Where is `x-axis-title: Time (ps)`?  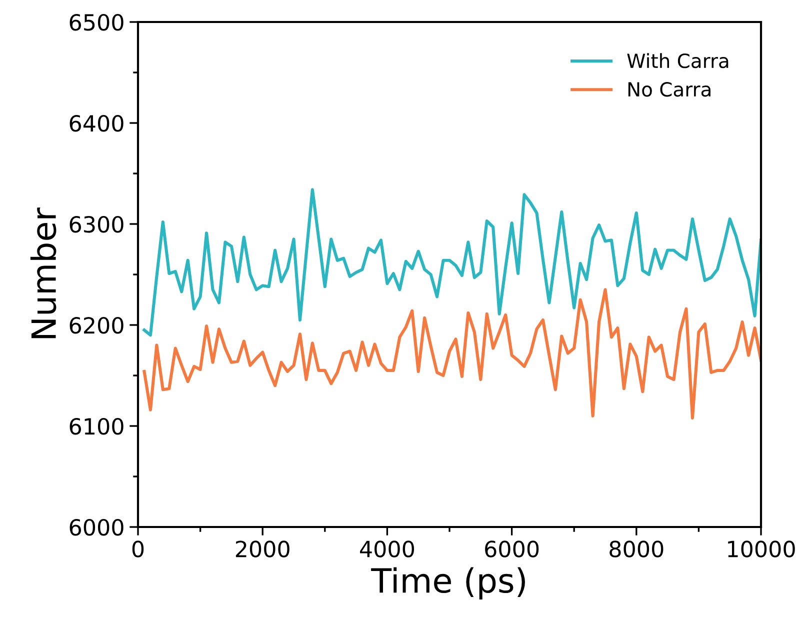 x-axis-title: Time (ps) is located at coordinates (448, 583).